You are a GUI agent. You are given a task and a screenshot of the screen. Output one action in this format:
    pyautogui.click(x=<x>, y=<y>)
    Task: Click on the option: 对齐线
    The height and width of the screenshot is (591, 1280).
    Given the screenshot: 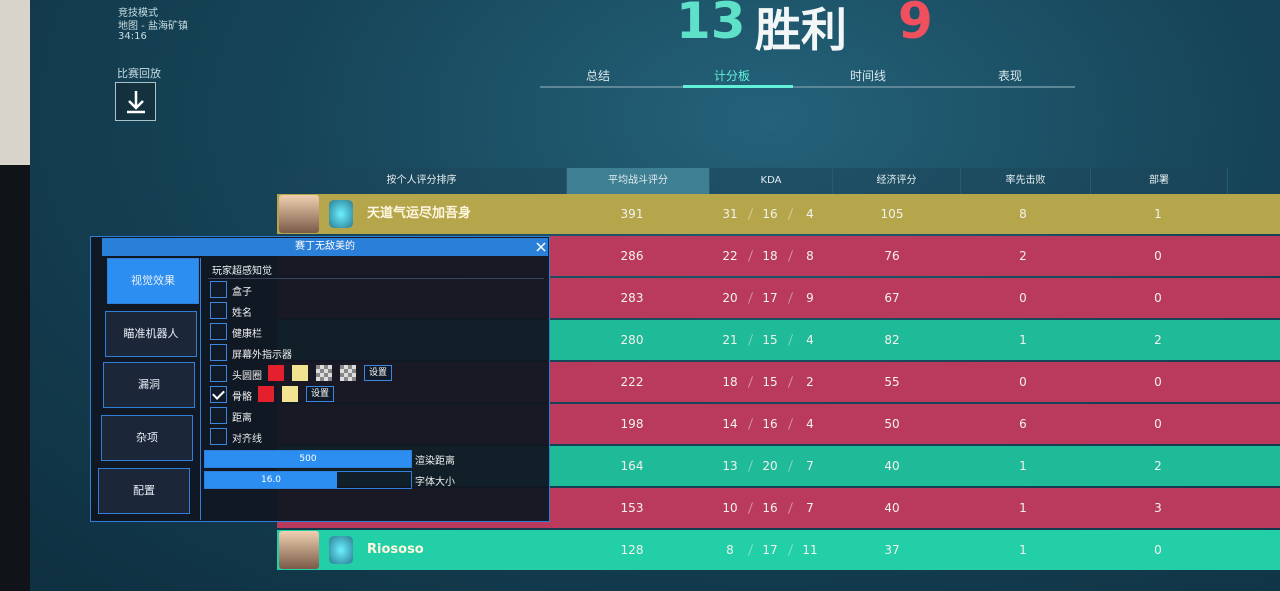 What is the action you would take?
    pyautogui.click(x=375, y=437)
    